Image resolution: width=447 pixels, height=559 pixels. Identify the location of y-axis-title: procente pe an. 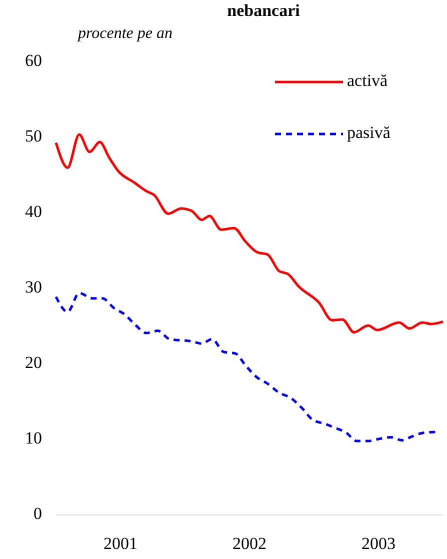
(124, 33).